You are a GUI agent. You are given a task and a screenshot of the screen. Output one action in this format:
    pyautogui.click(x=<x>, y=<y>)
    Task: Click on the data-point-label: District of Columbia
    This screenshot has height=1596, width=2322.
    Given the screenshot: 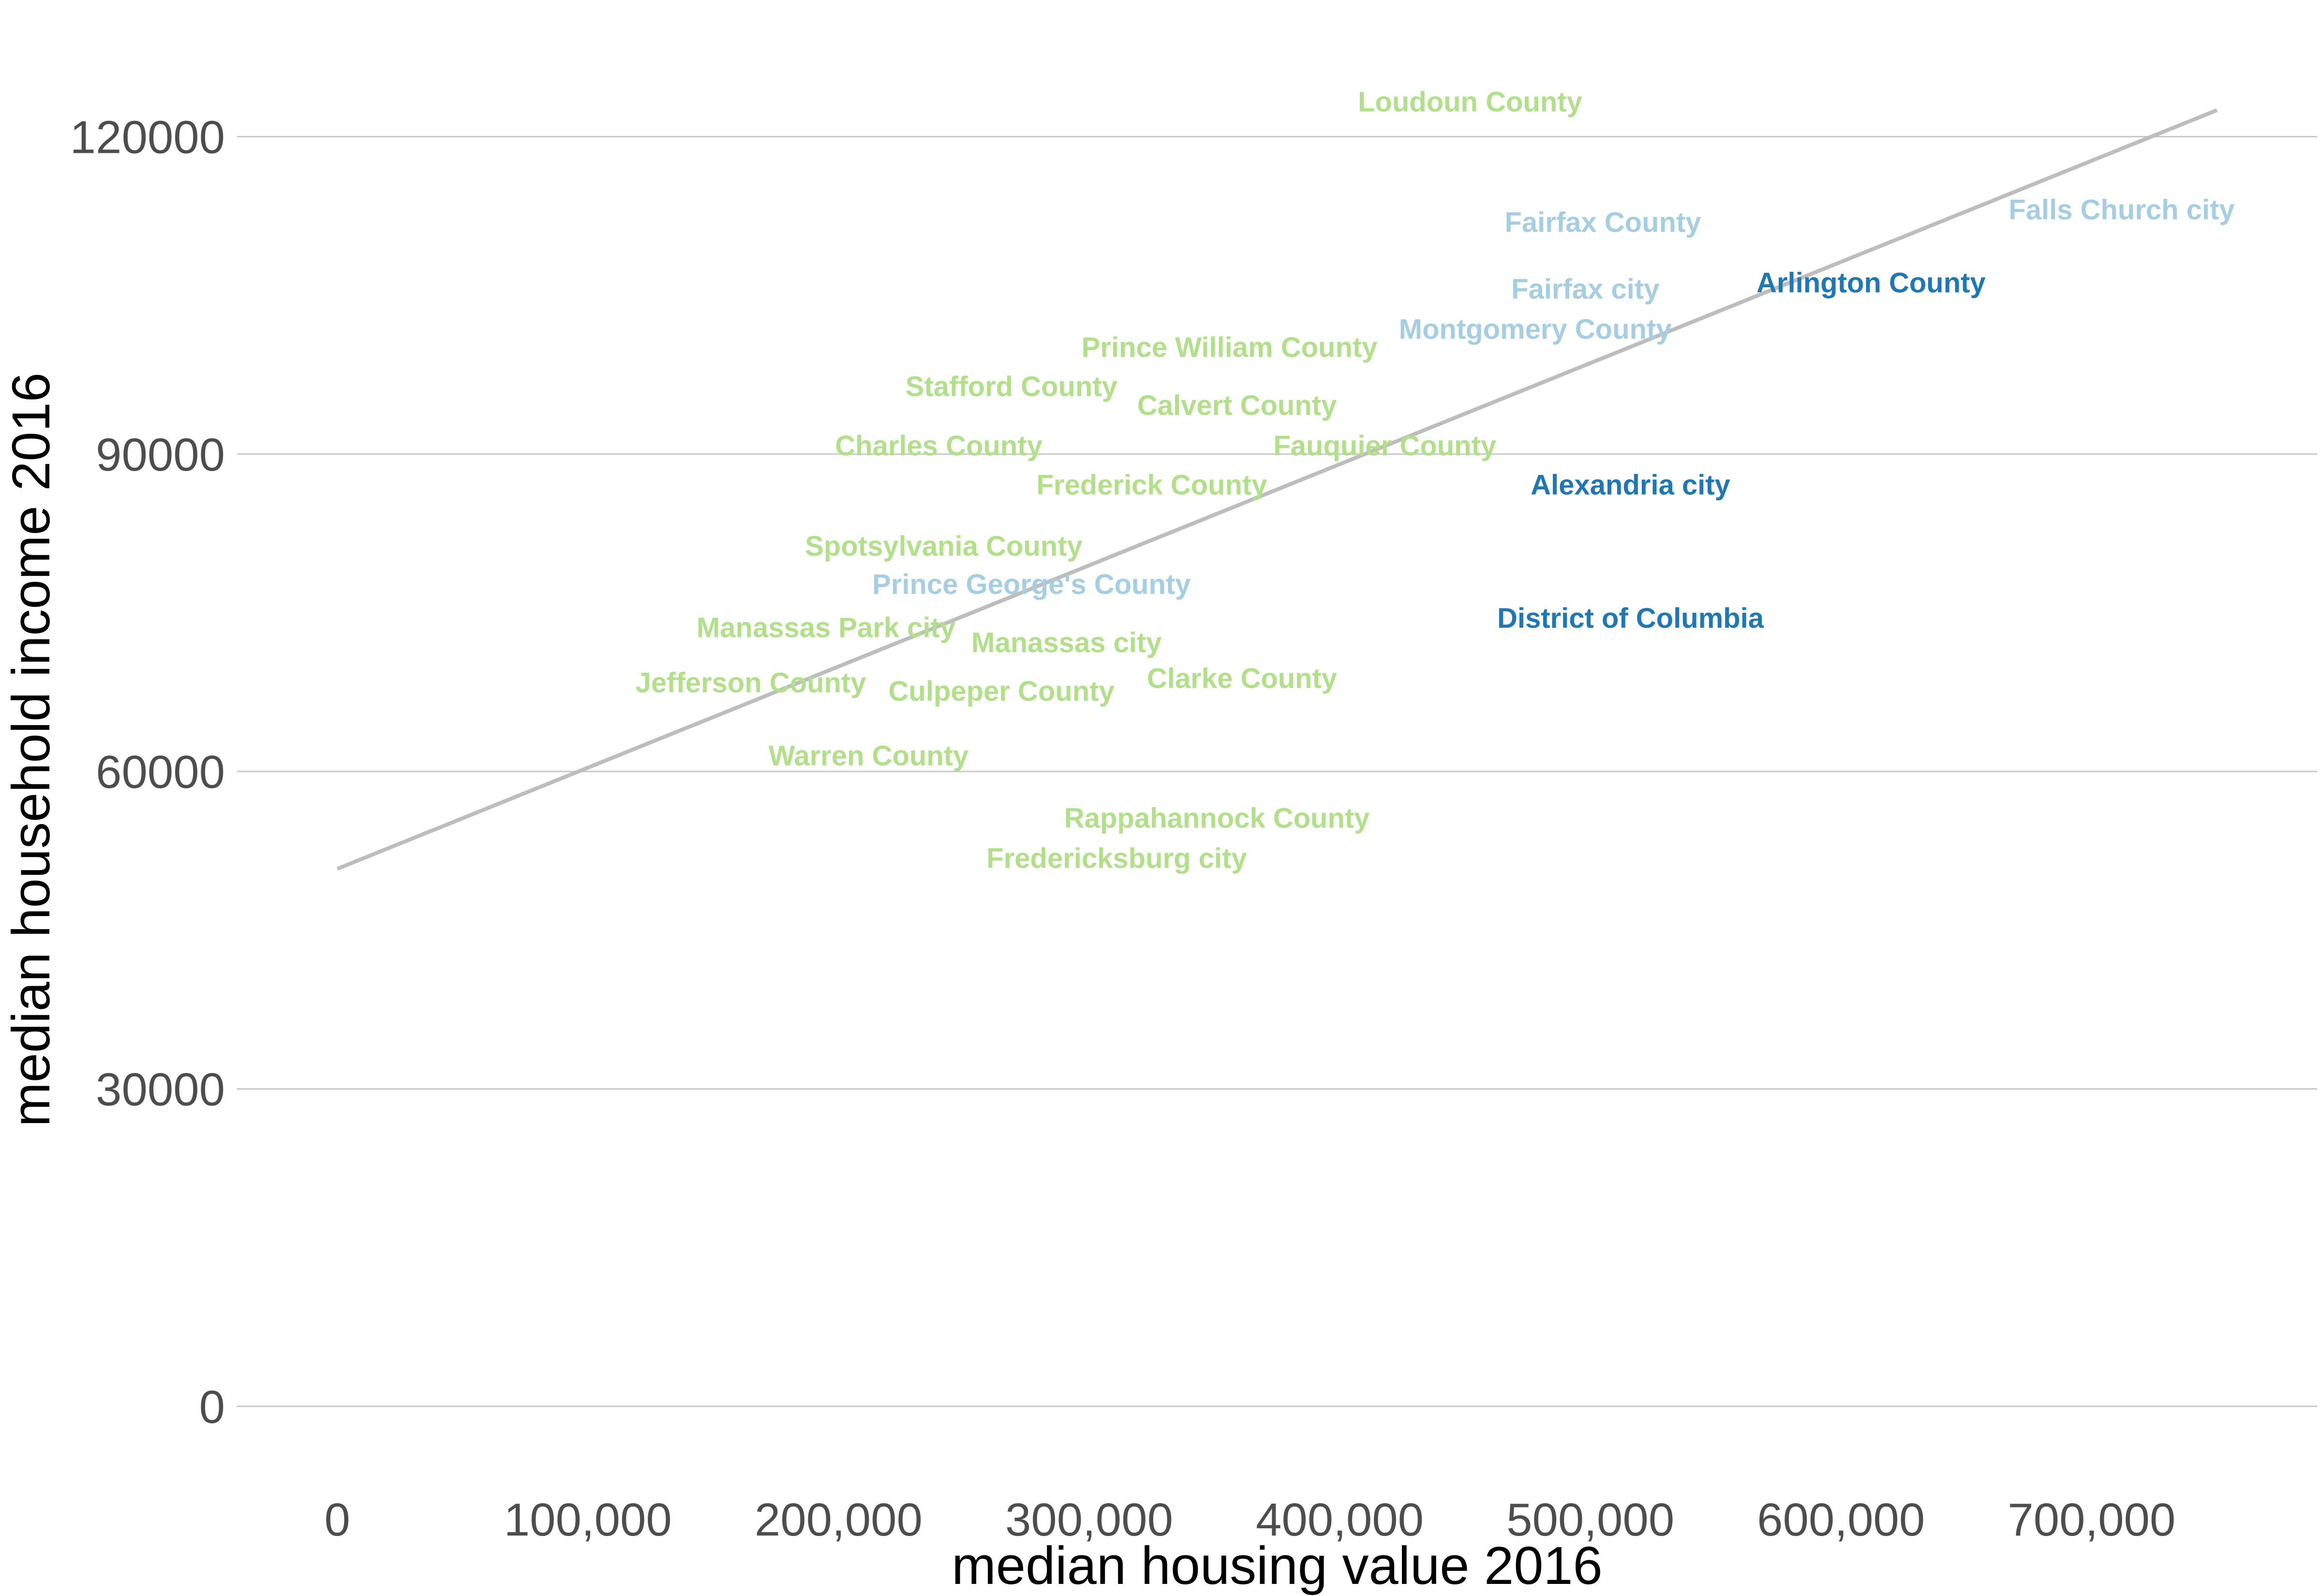 What is the action you would take?
    pyautogui.click(x=1630, y=618)
    